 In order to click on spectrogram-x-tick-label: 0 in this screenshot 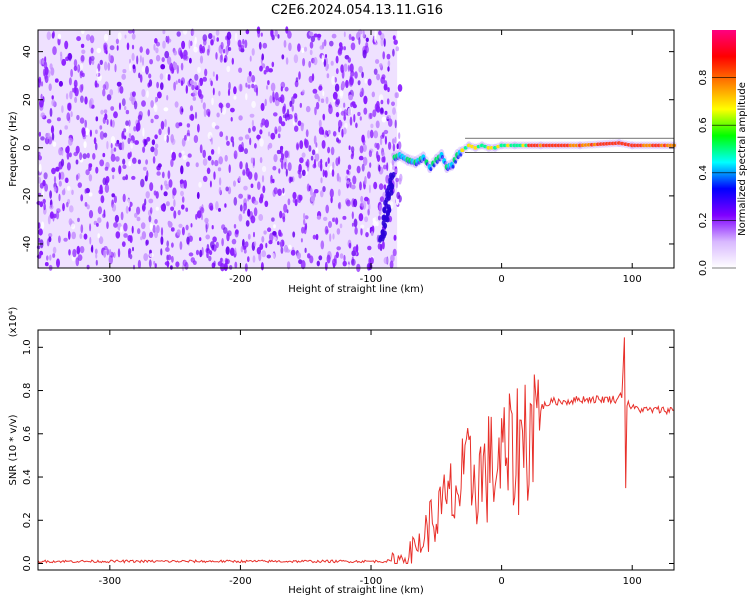, I will do `click(501, 279)`.